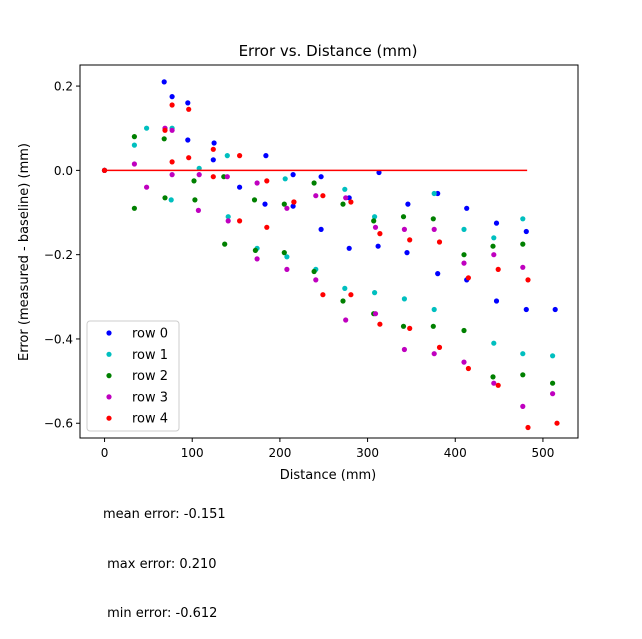 The height and width of the screenshot is (639, 642). I want to click on x-tick-label-1: 100, so click(192, 453).